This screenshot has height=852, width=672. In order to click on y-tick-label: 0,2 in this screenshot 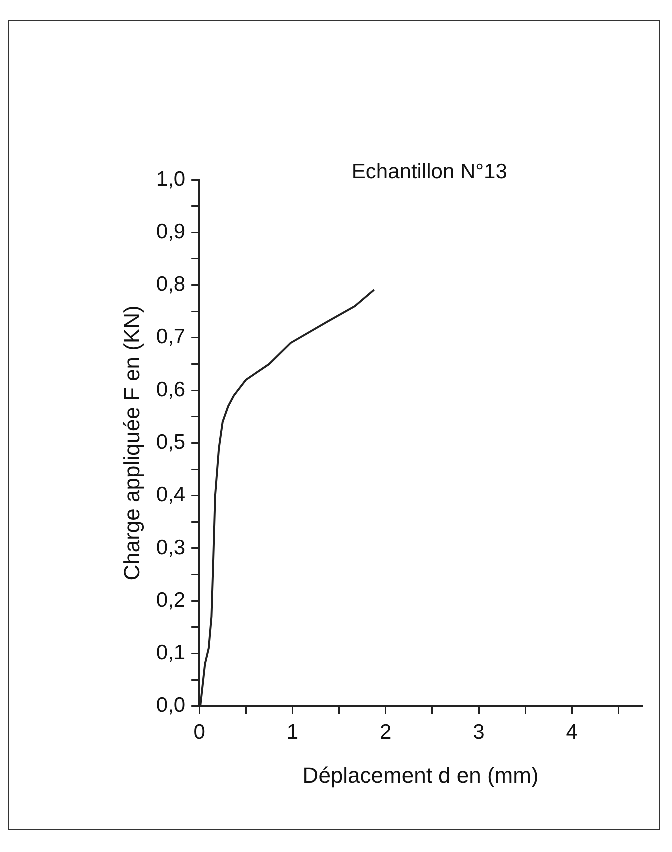, I will do `click(171, 600)`.